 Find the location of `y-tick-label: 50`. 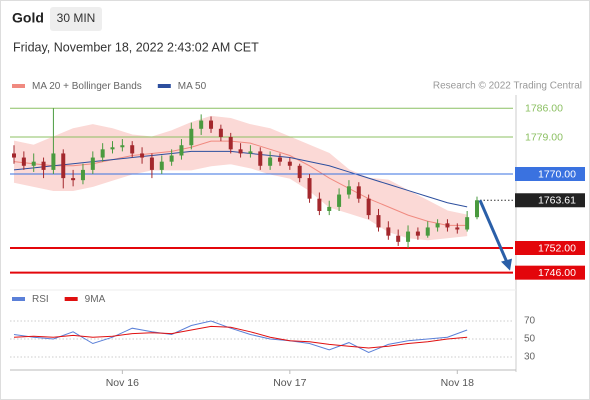

y-tick-label: 50 is located at coordinates (530, 339).